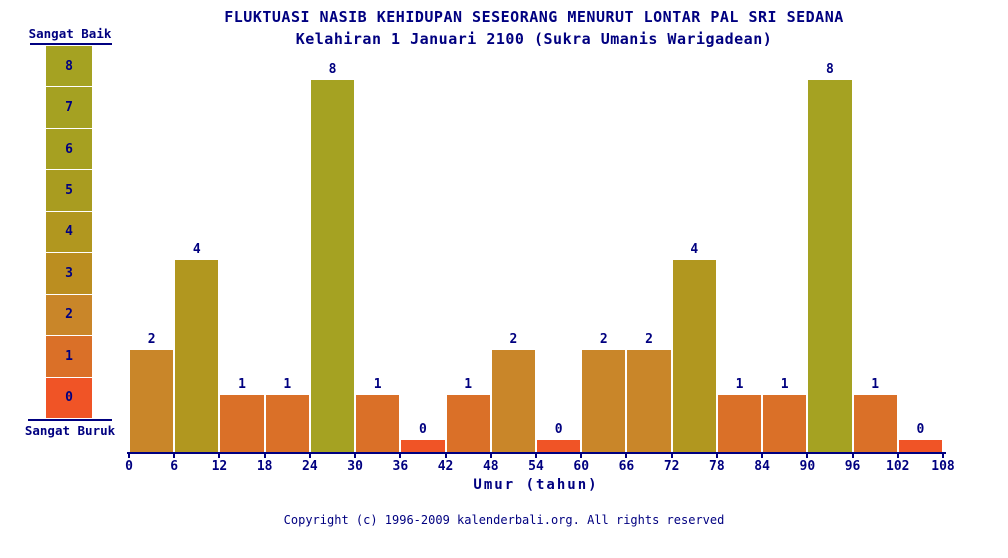 The image size is (1008, 558). I want to click on x-axis-tick-label: 90, so click(807, 466).